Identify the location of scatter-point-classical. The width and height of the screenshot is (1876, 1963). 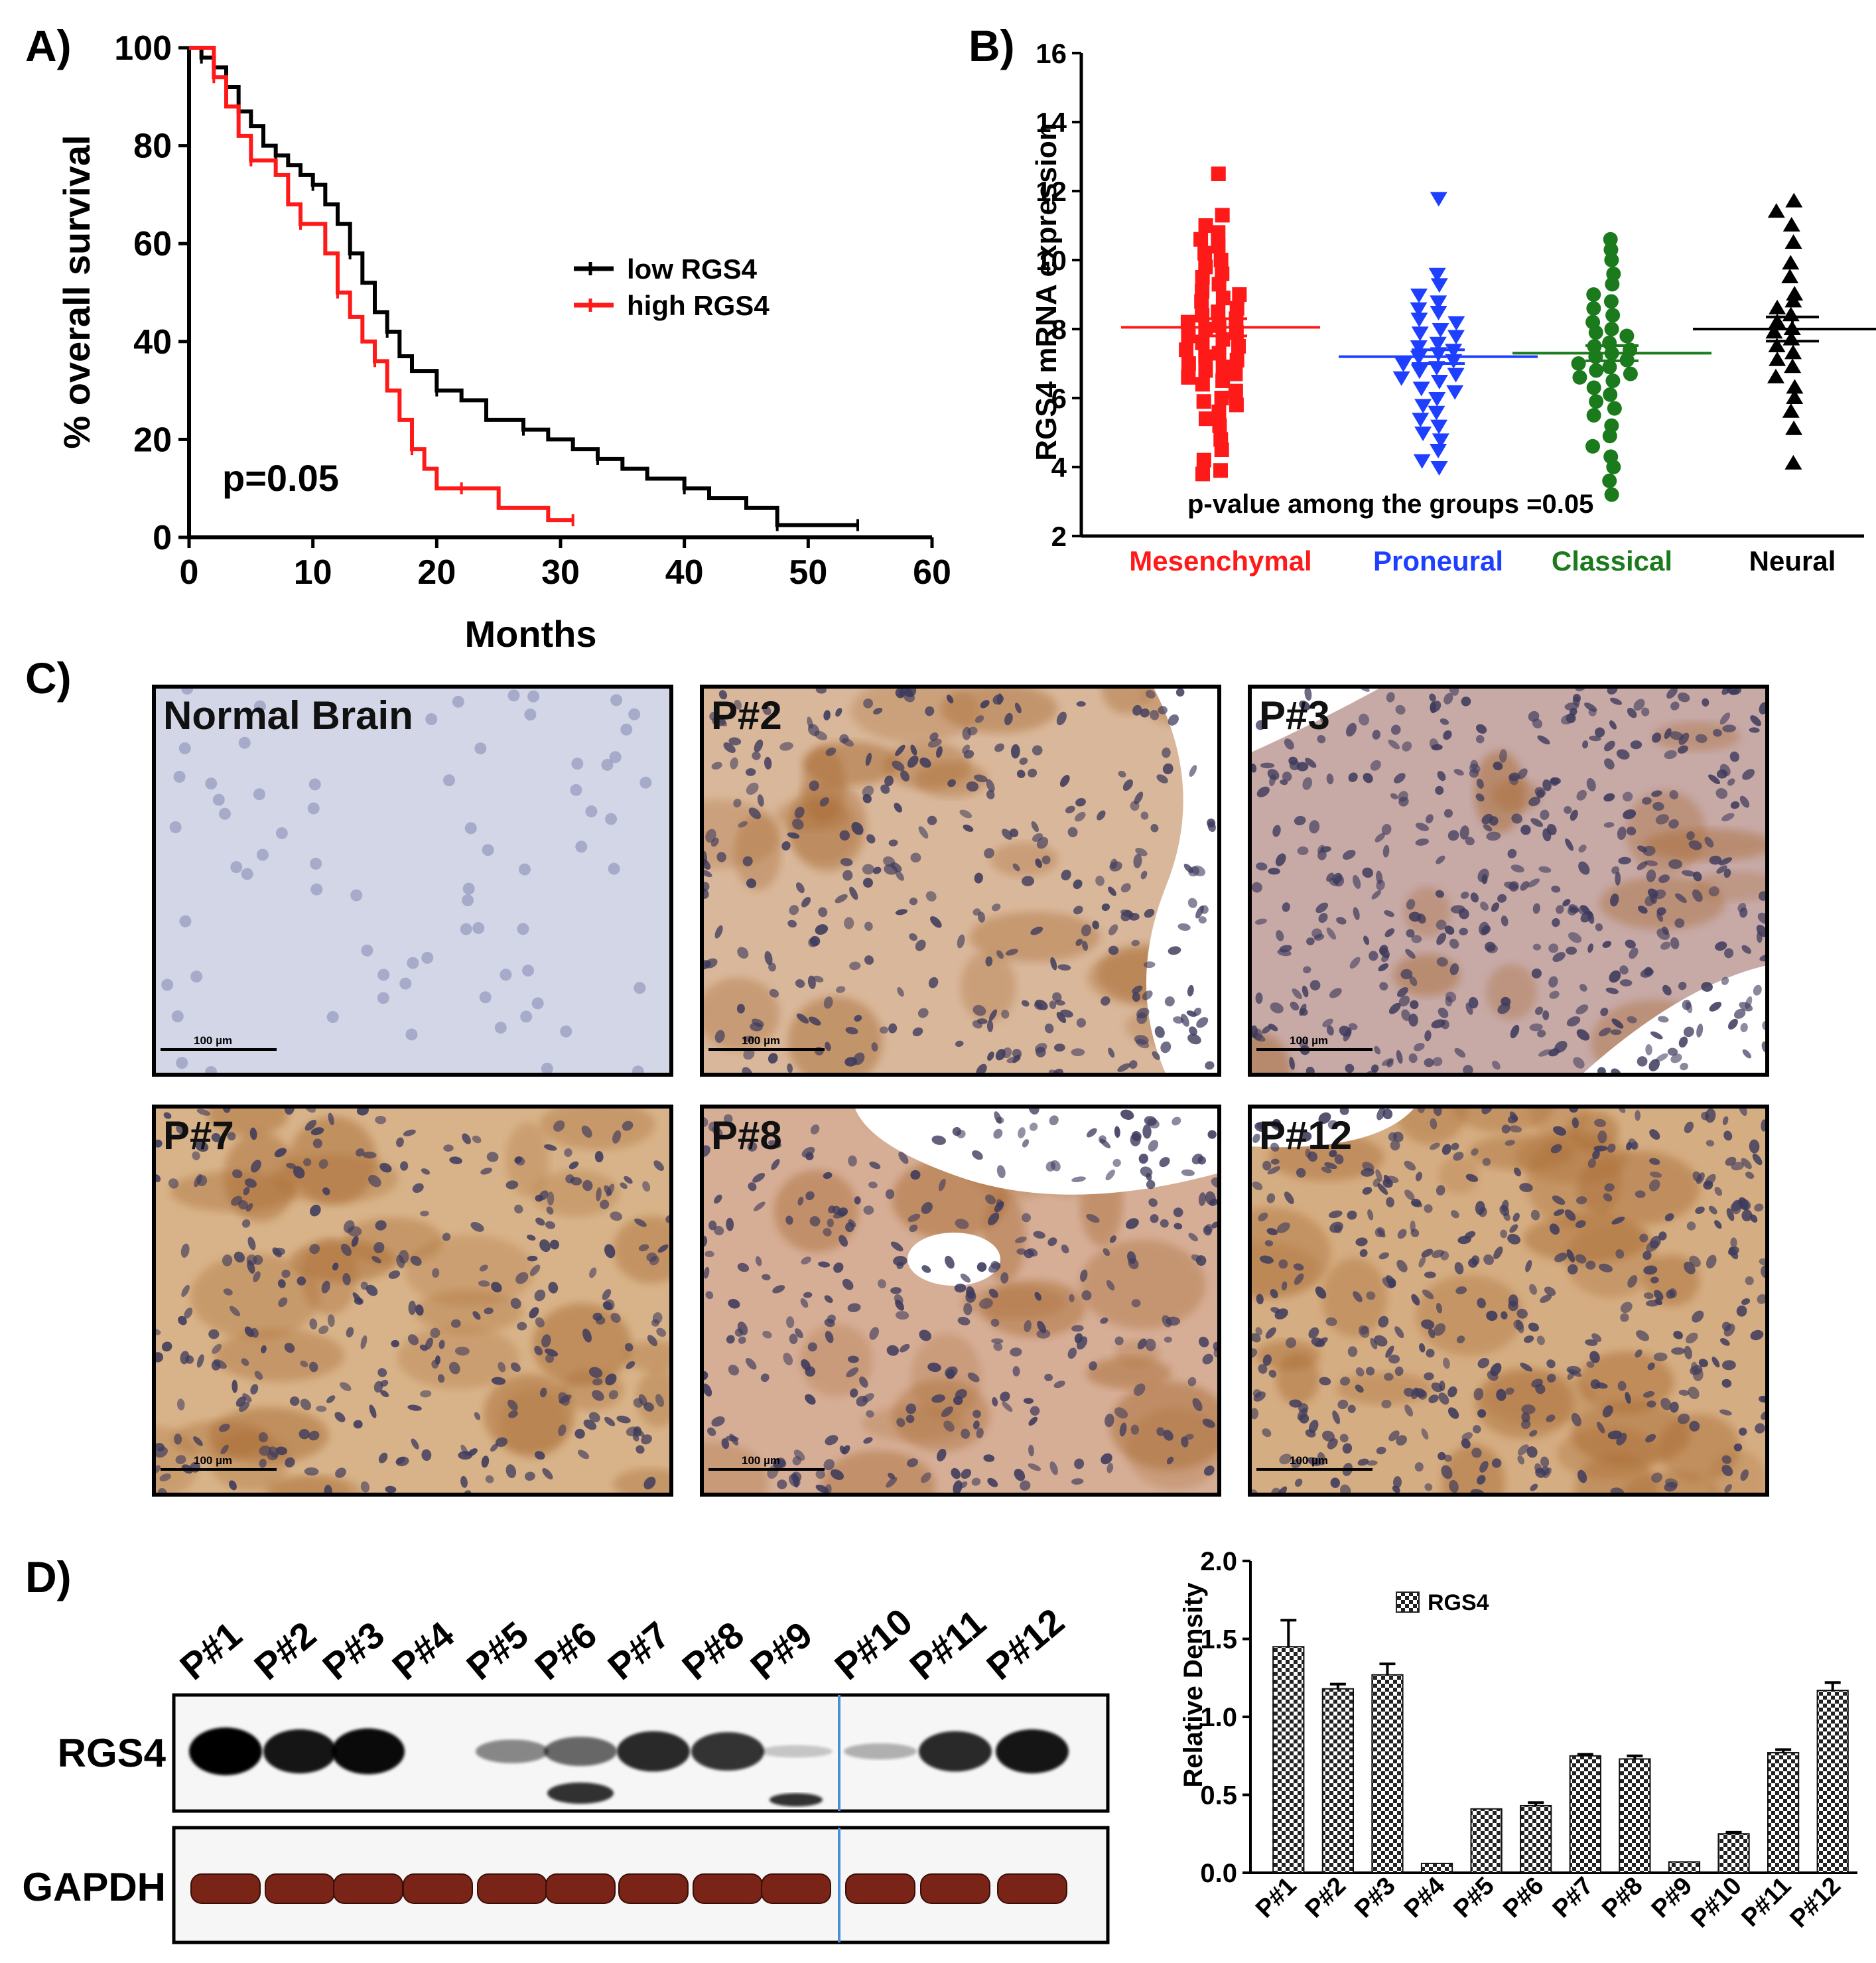
(1593, 308).